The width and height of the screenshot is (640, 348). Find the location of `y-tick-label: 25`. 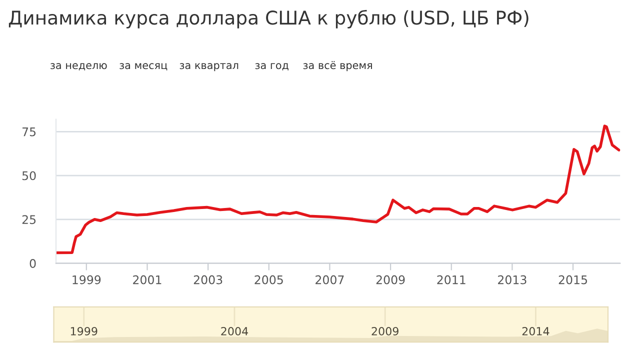

y-tick-label: 25 is located at coordinates (29, 219).